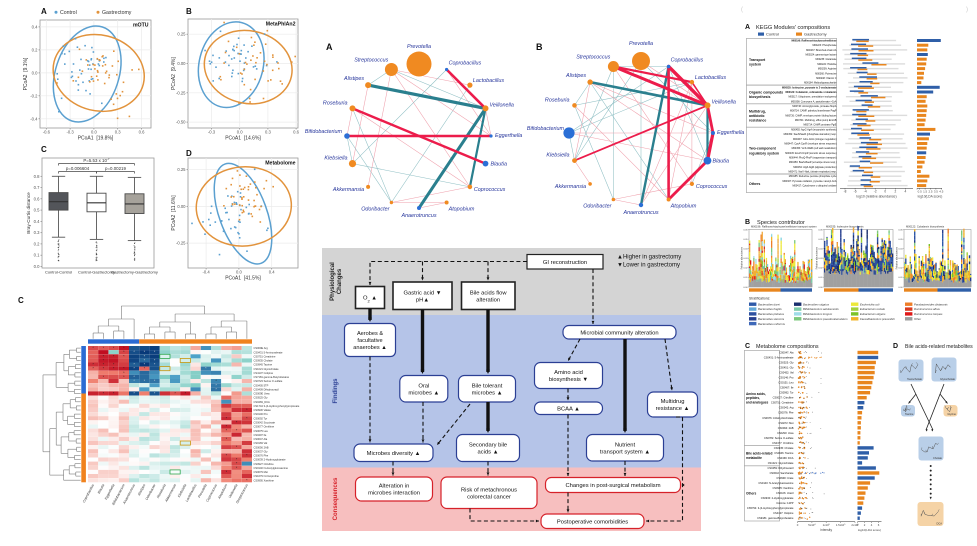 The height and width of the screenshot is (546, 977). I want to click on svg-text: microbes interaction, so click(394, 494).